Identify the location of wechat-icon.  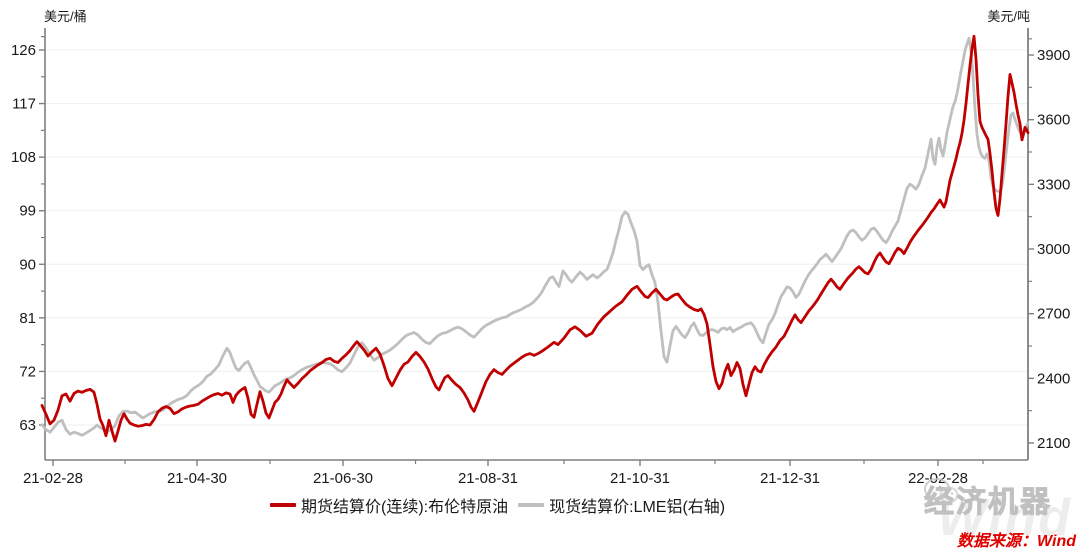
(941, 491).